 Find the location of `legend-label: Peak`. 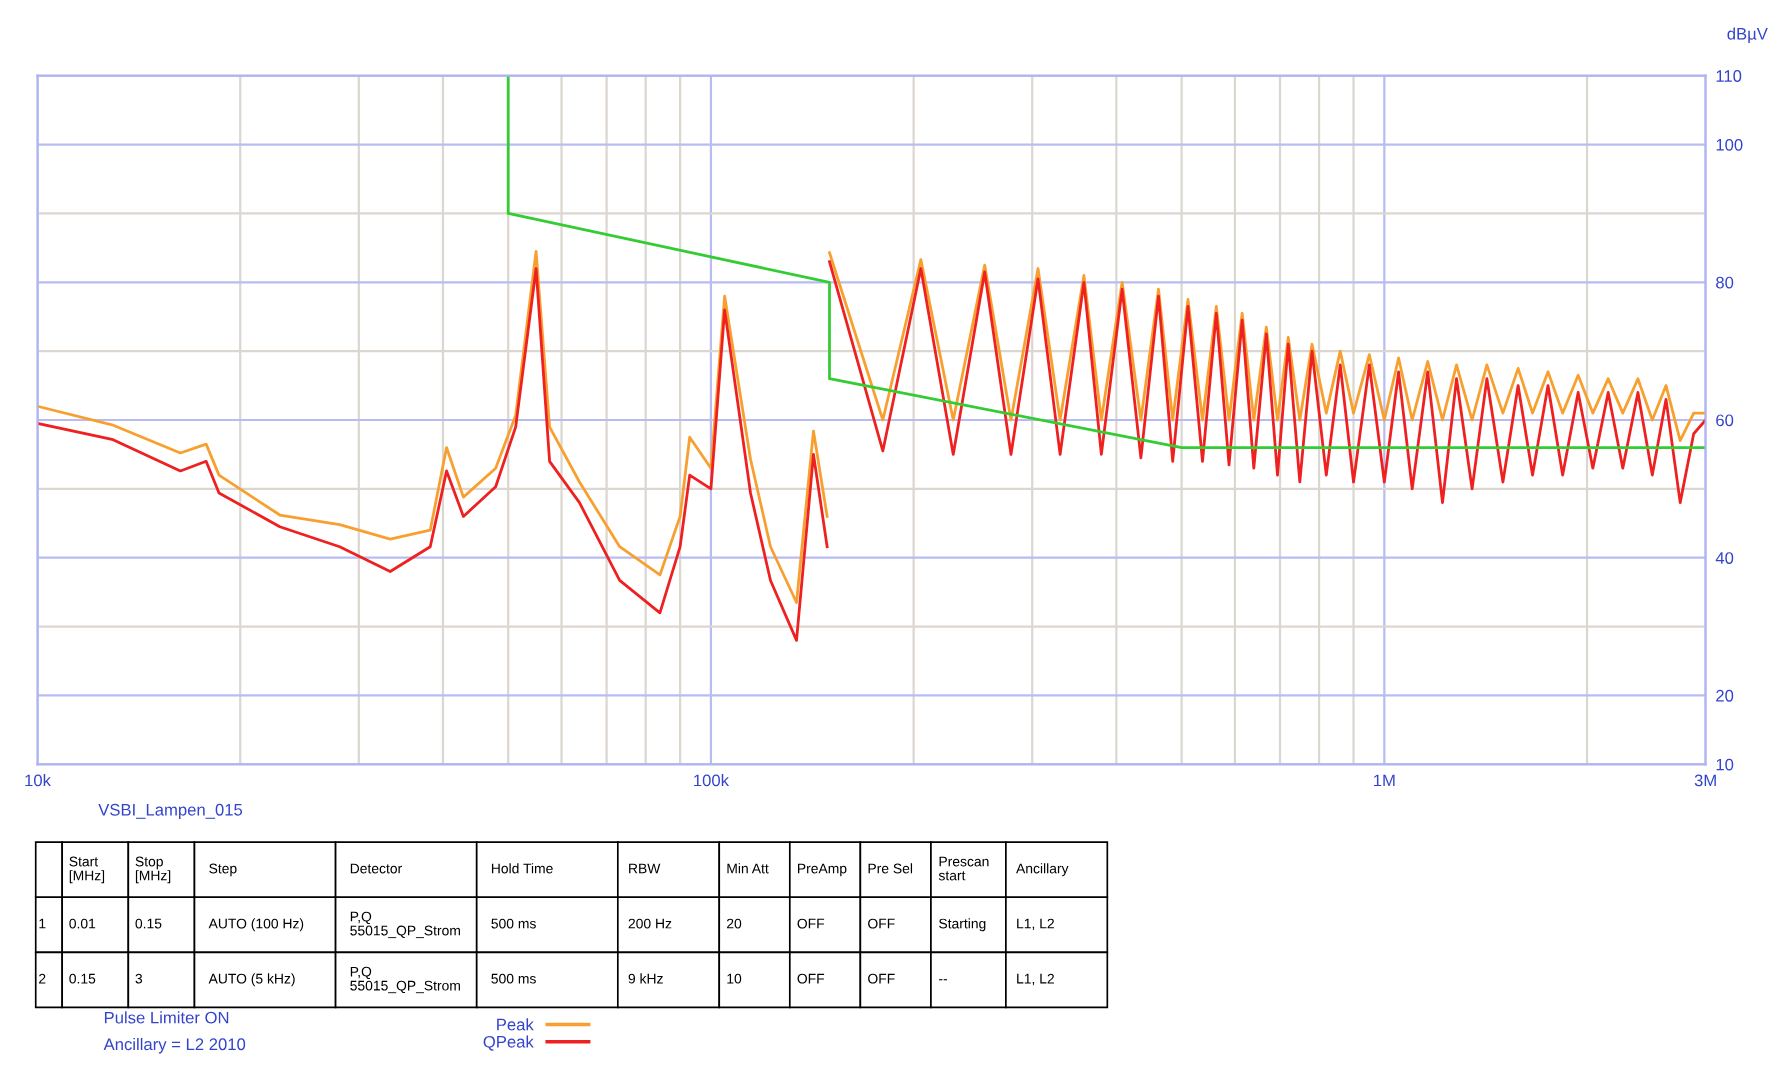

legend-label: Peak is located at coordinates (515, 1024).